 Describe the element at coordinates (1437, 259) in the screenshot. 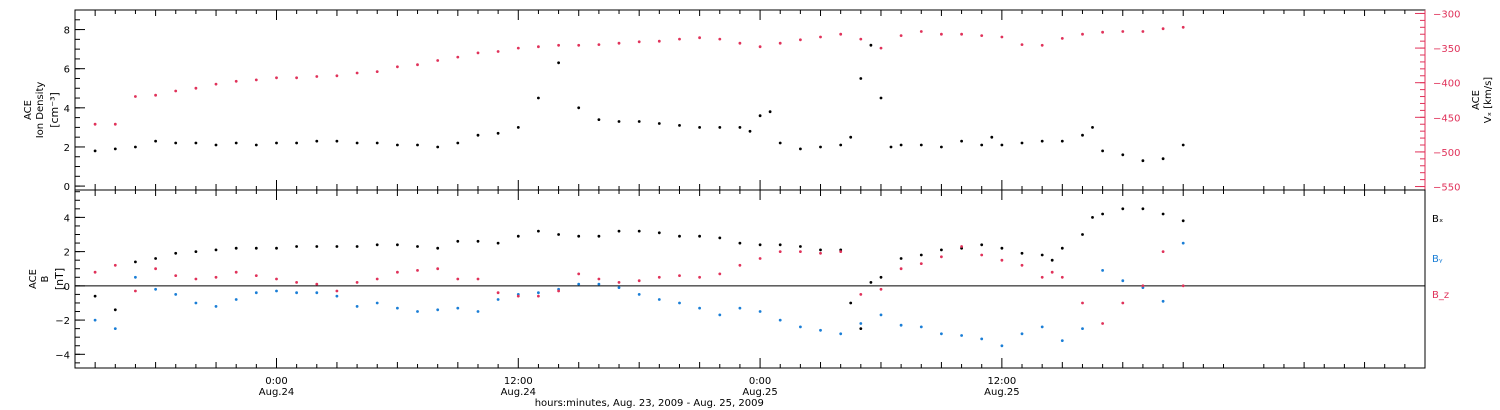

I see `legend-entry: Bᵧ` at that location.